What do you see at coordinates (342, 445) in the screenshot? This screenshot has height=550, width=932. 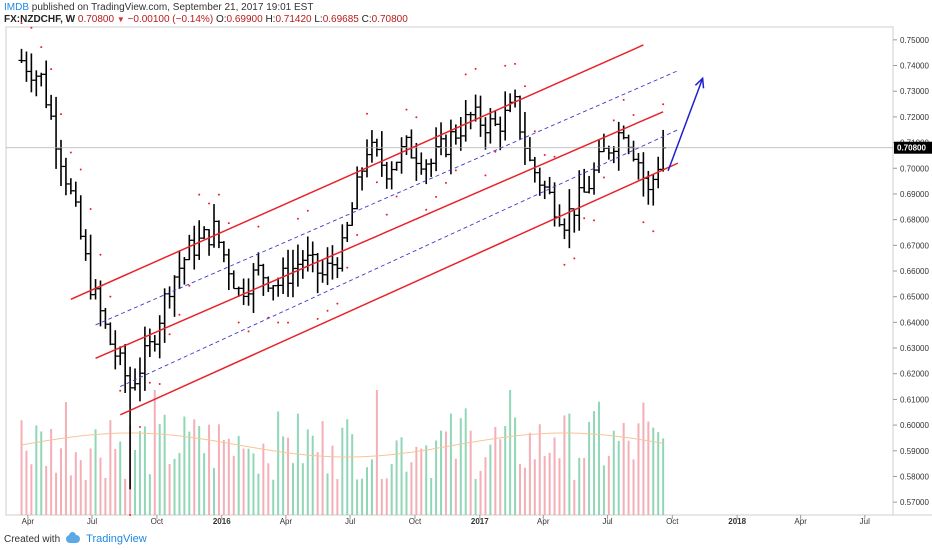 I see `volume-moving-average` at bounding box center [342, 445].